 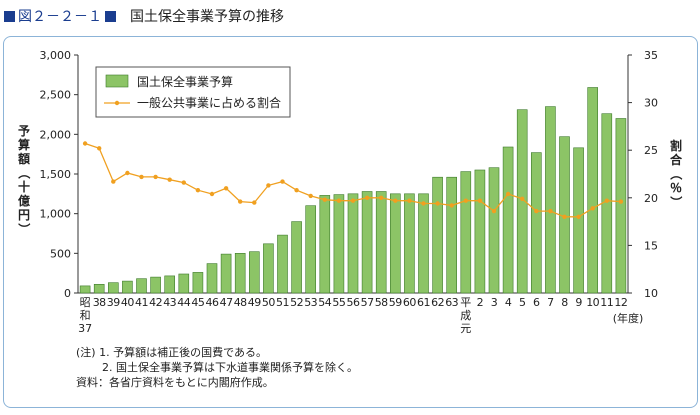 I want to click on x-tick-label: 56, so click(x=353, y=302).